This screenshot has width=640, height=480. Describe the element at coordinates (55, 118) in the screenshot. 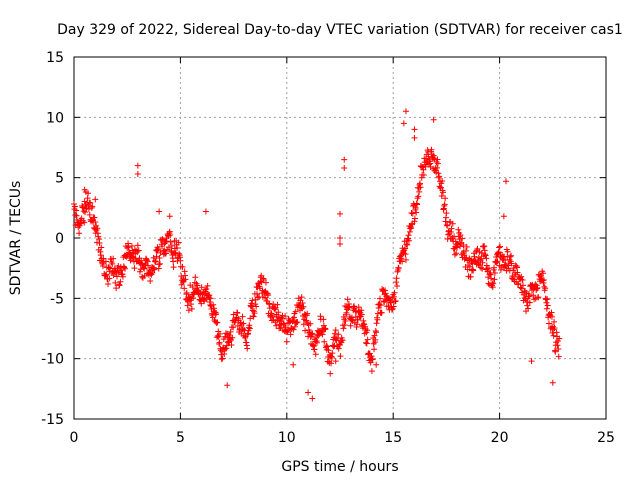

I see `y-tick-label: 10` at that location.